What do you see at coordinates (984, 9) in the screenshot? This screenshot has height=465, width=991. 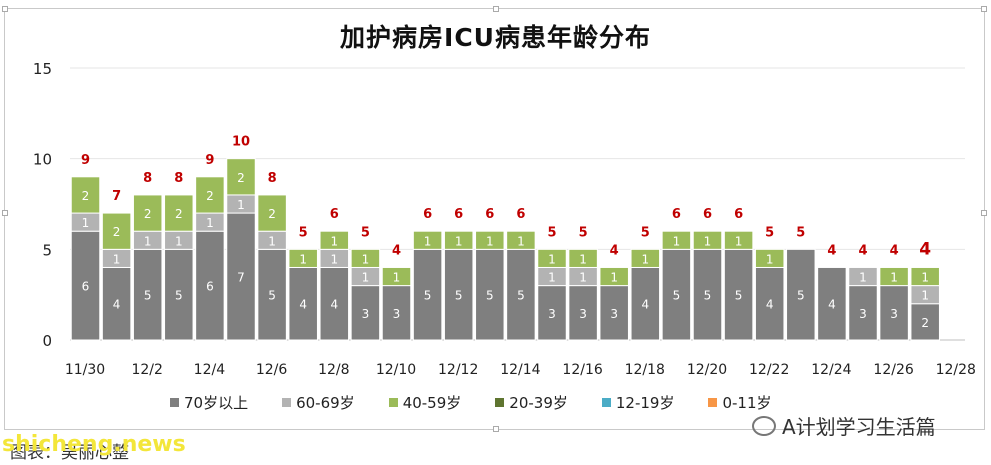 I see `resize-handle-top-right` at bounding box center [984, 9].